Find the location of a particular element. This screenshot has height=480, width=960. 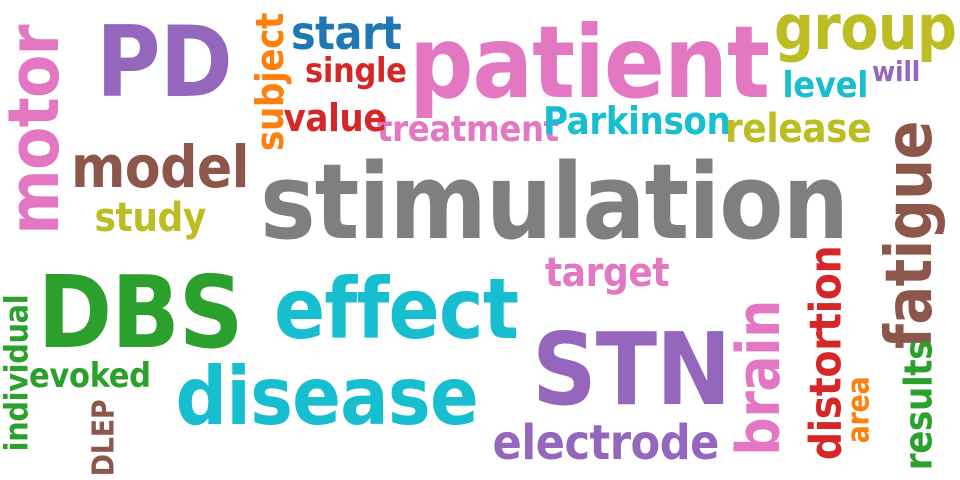

word-start: start is located at coordinates (346, 33).